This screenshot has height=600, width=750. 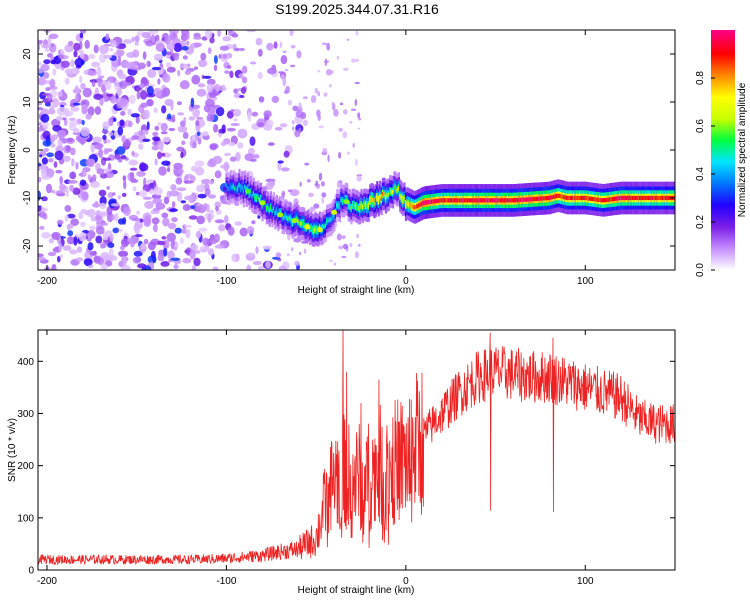 I want to click on y-tick-label: 10, so click(x=27, y=102).